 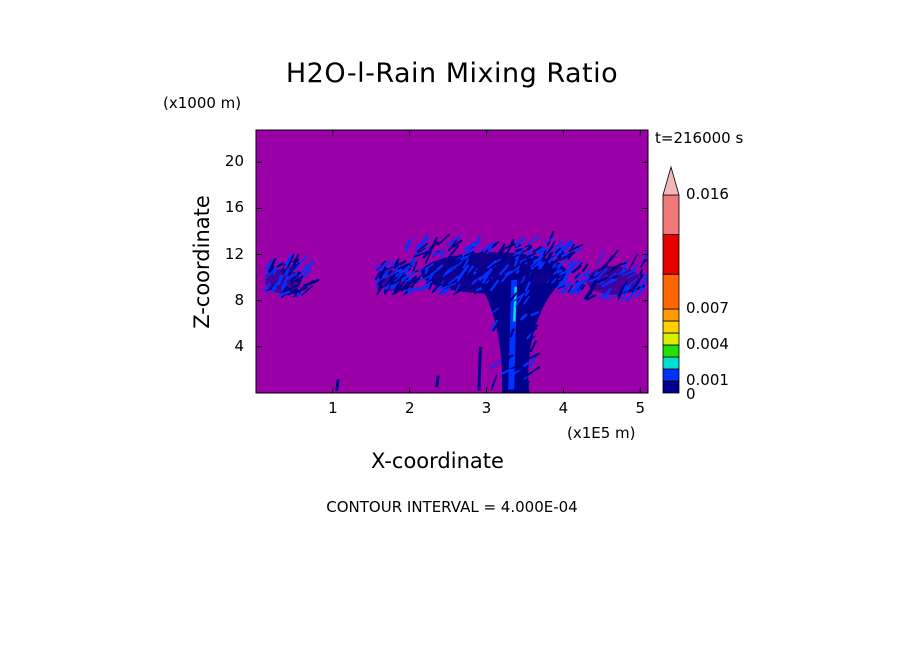 What do you see at coordinates (234, 161) in the screenshot?
I see `y-tick-label: 20` at bounding box center [234, 161].